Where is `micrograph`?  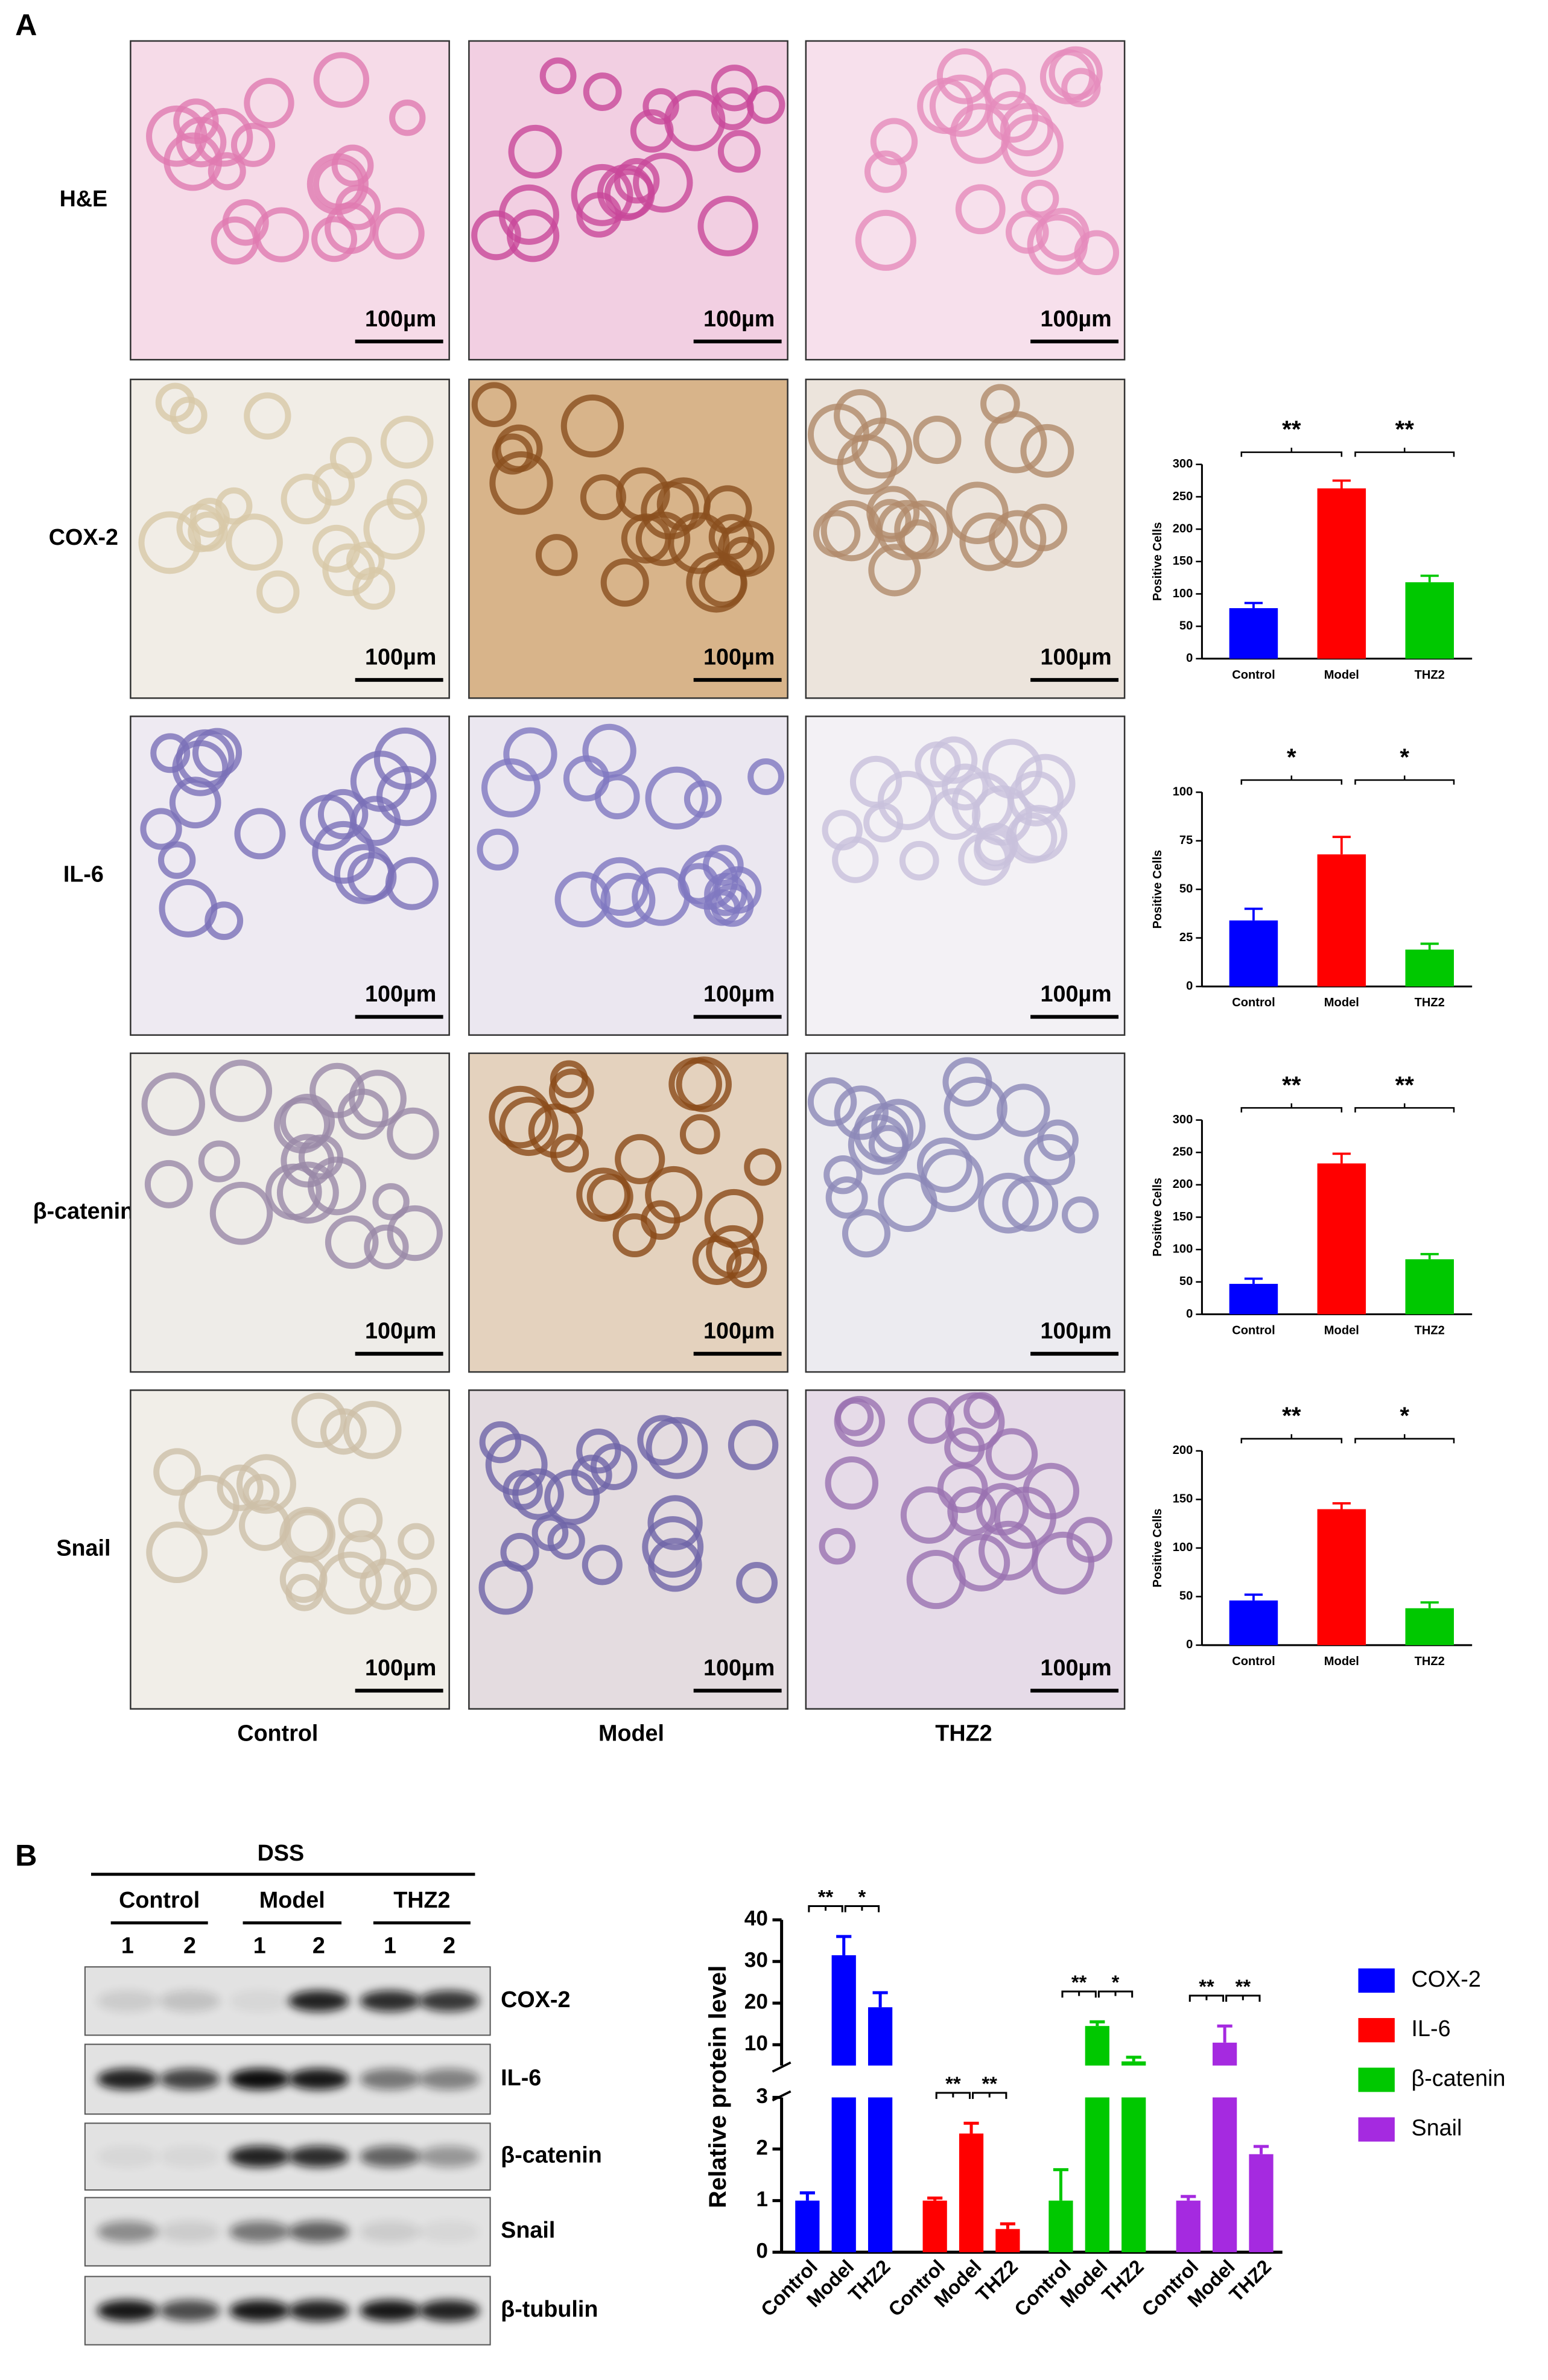 micrograph is located at coordinates (628, 1212).